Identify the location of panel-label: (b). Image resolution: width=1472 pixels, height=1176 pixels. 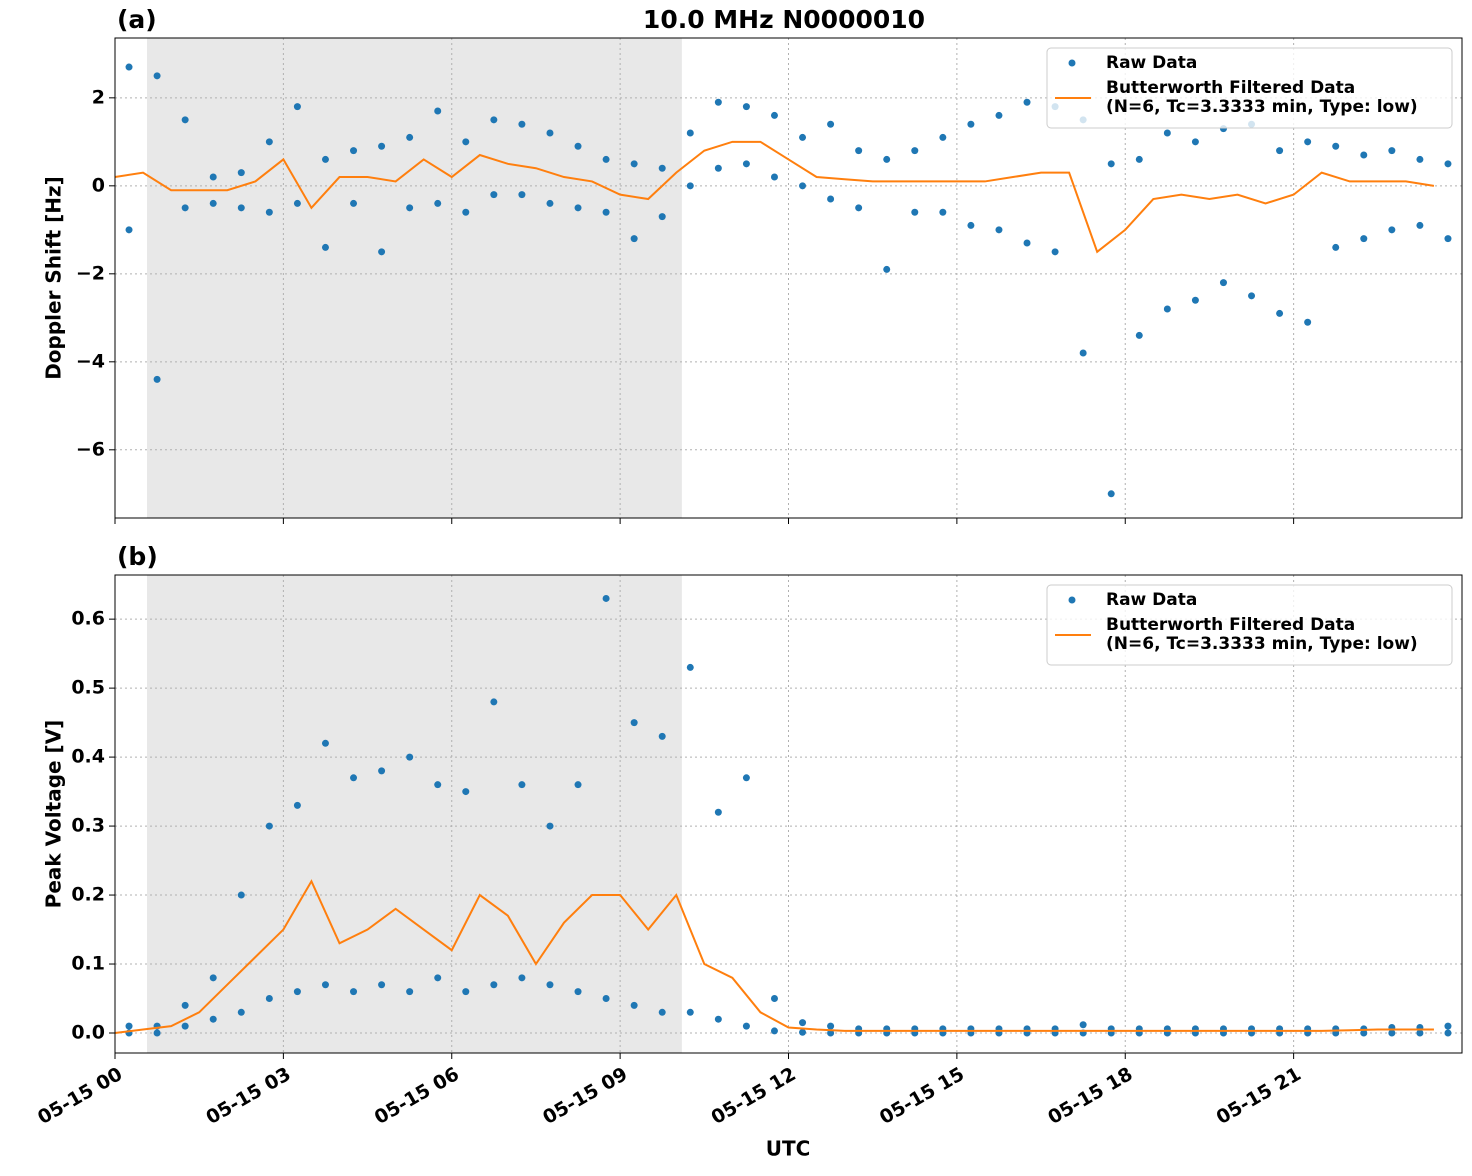
(137, 556).